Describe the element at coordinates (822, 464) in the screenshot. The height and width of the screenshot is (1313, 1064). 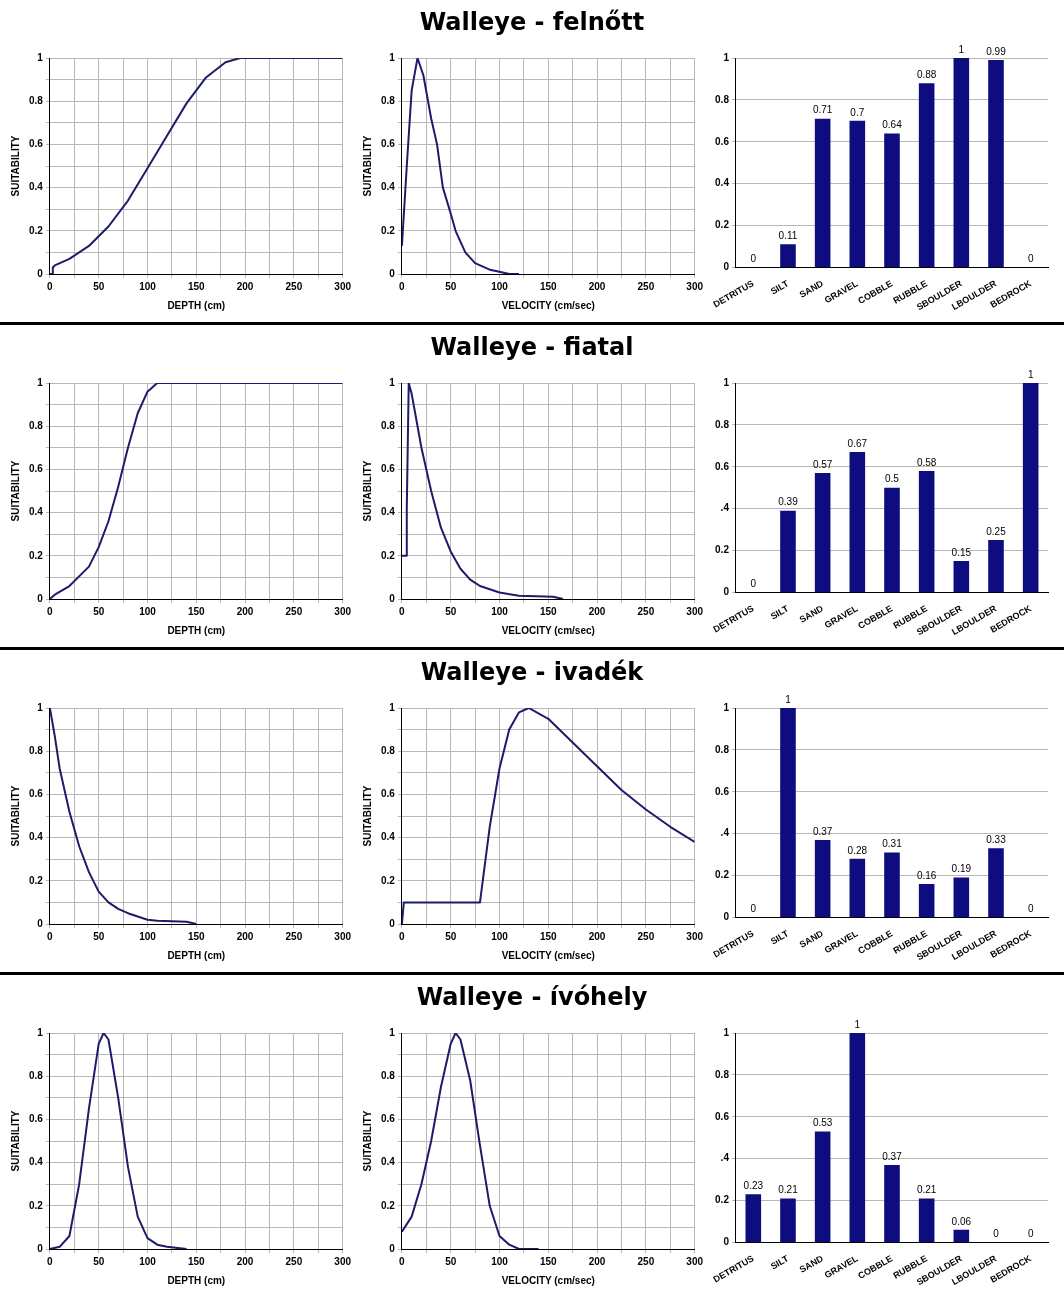
I see `data-label: 0.57` at that location.